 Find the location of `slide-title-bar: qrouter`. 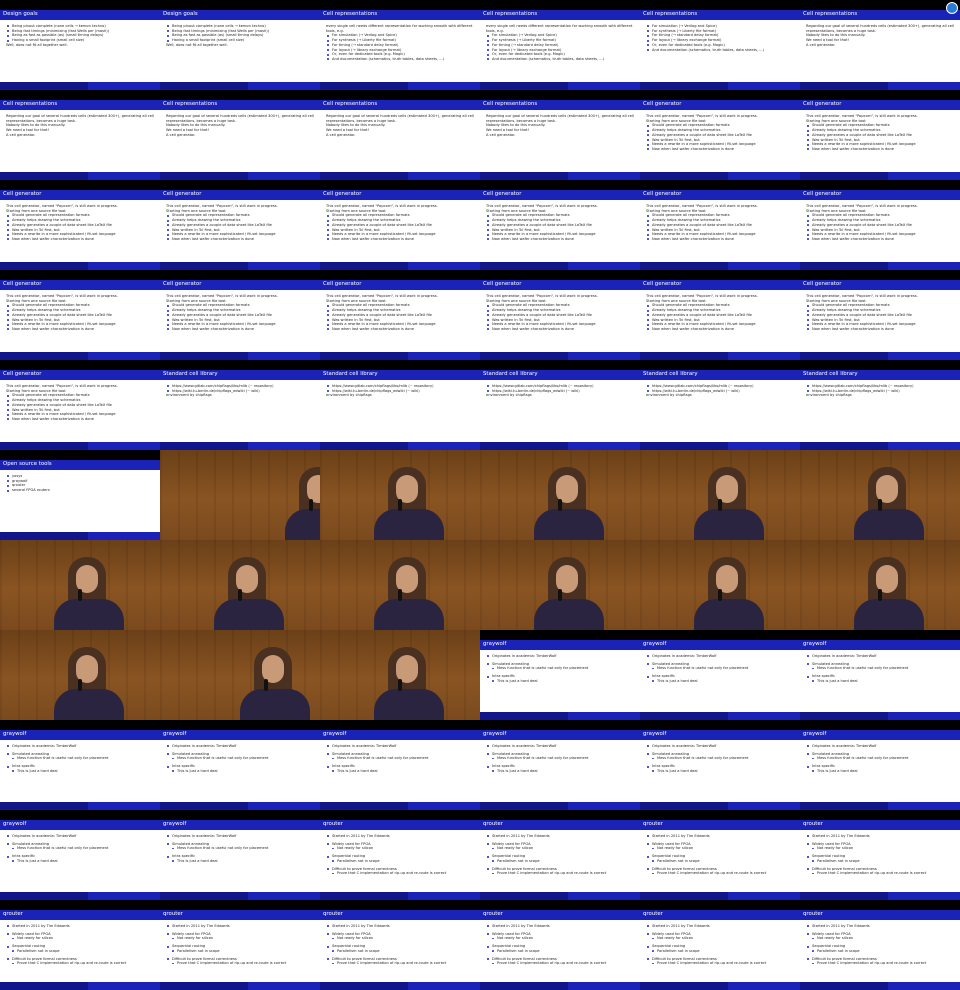

slide-title-bar: qrouter is located at coordinates (880, 915).